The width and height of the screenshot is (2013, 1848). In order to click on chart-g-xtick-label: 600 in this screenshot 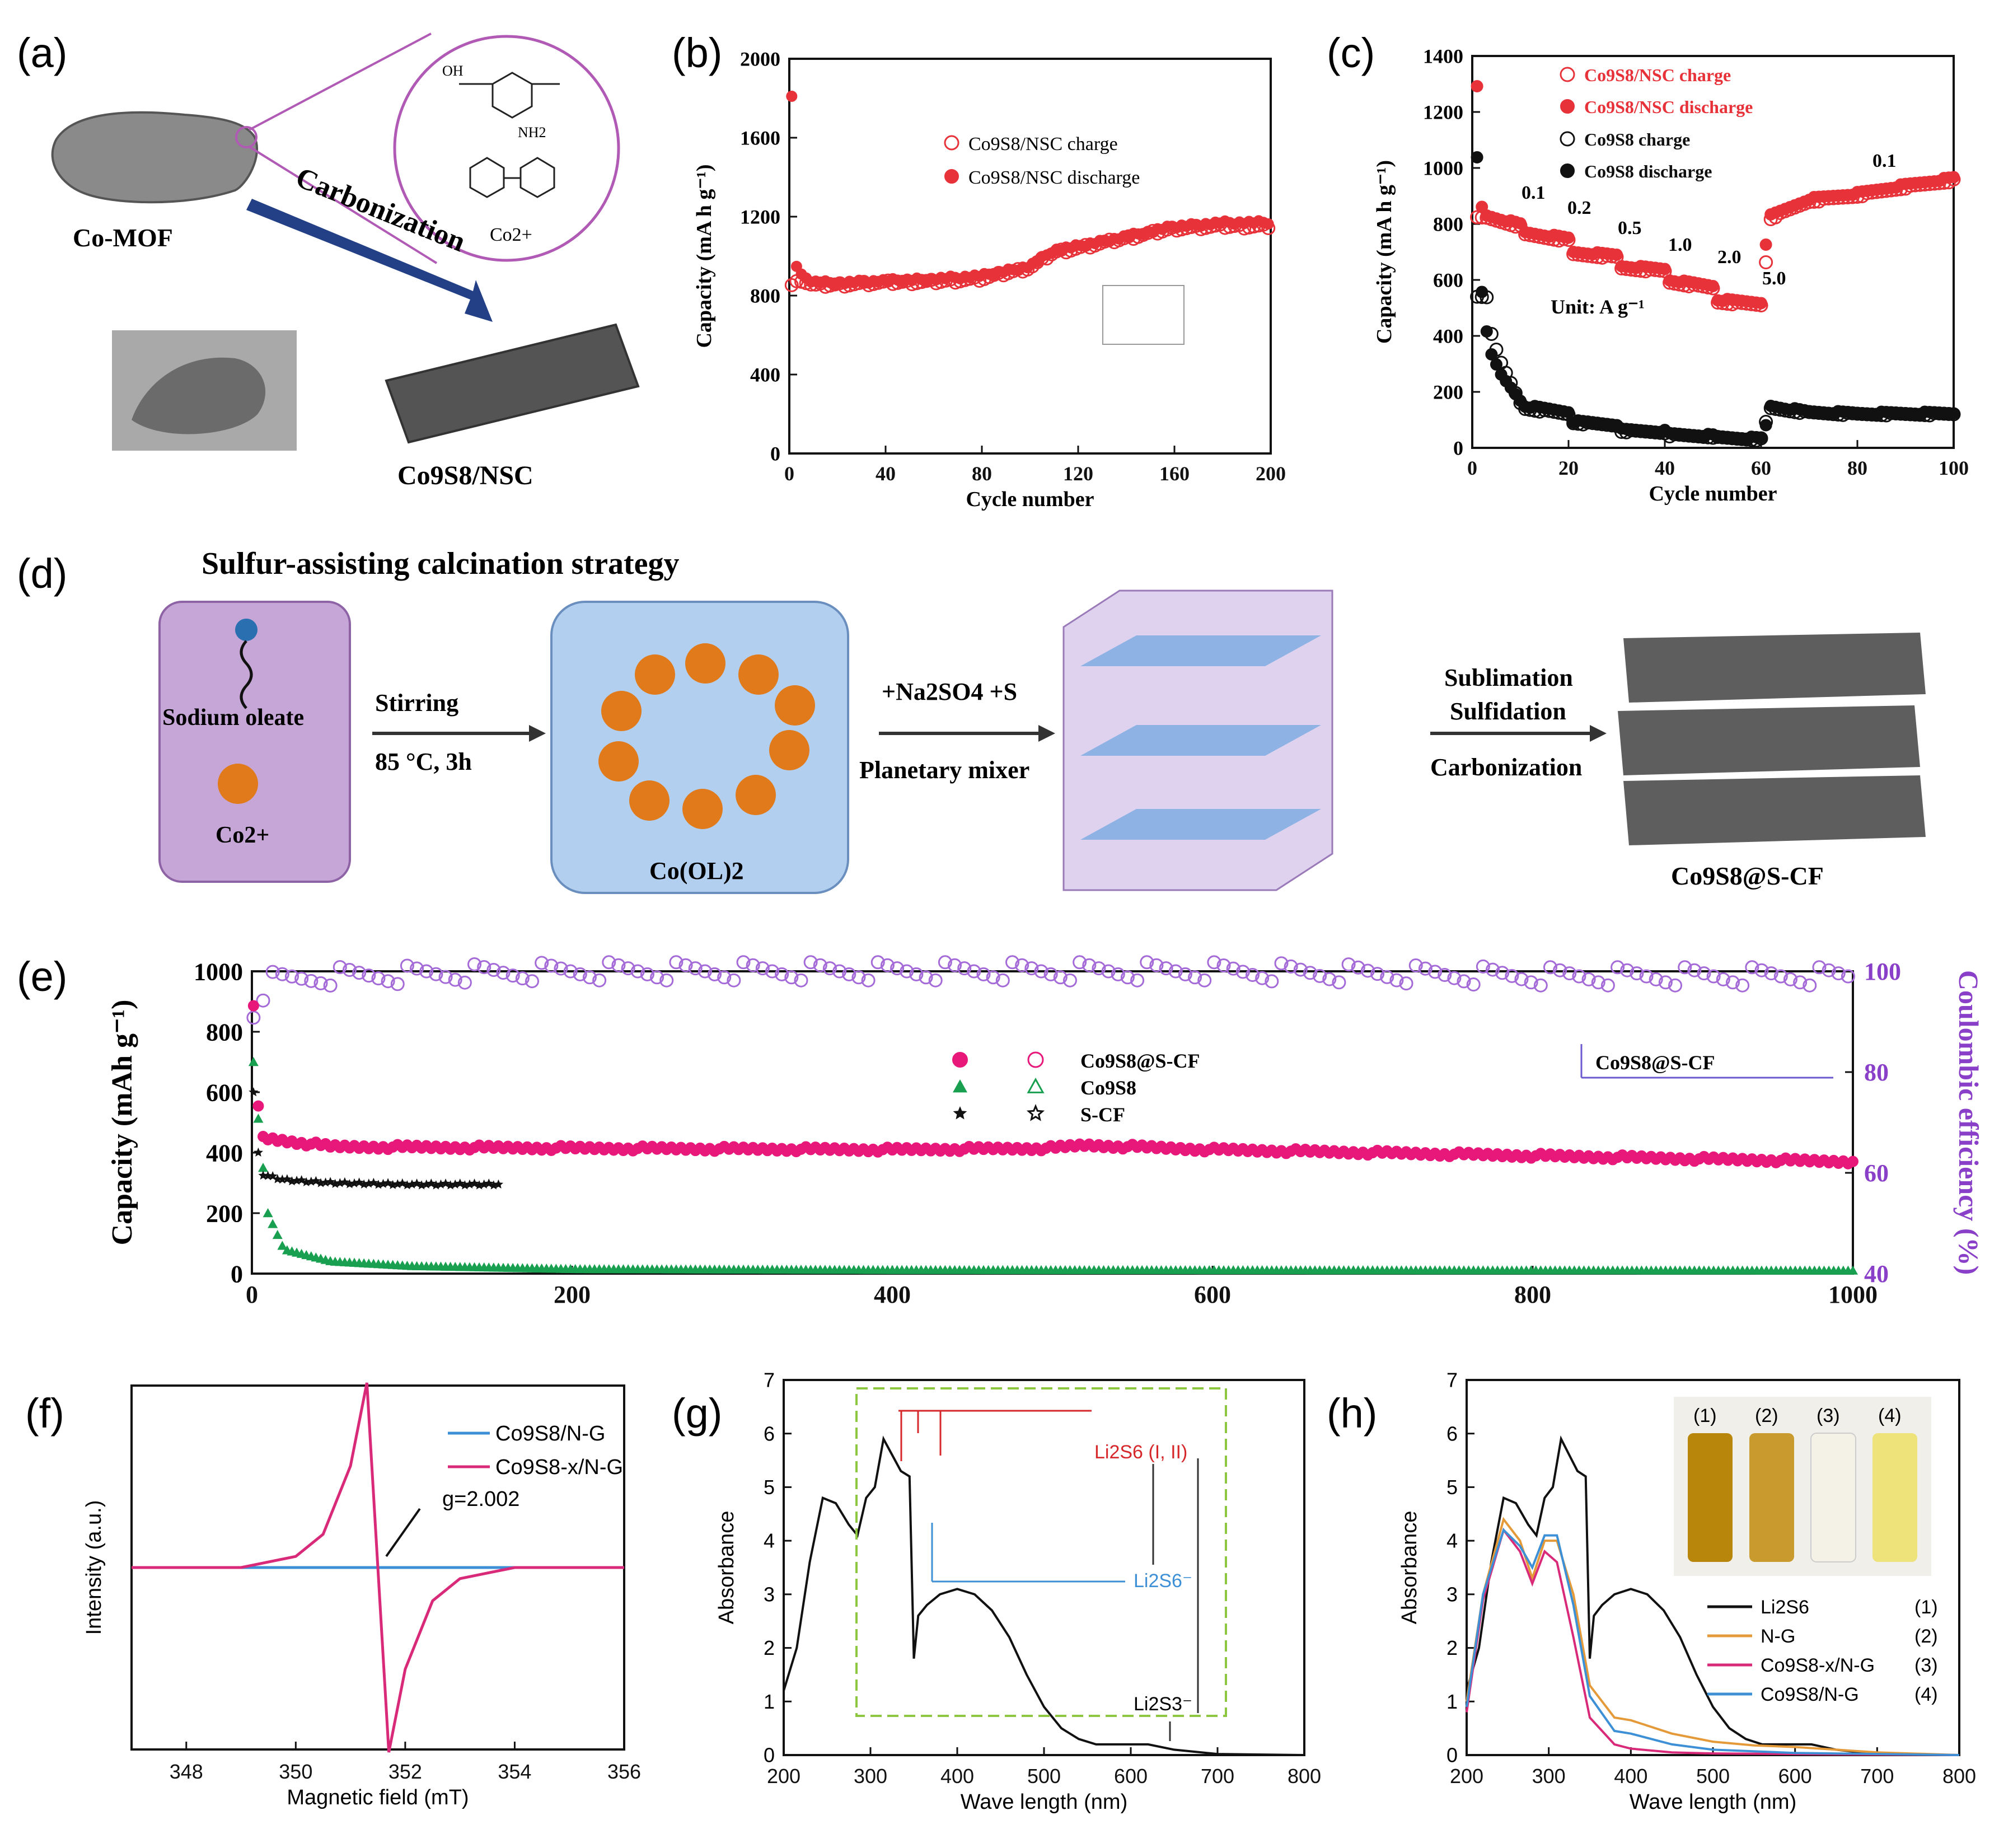, I will do `click(1131, 1776)`.